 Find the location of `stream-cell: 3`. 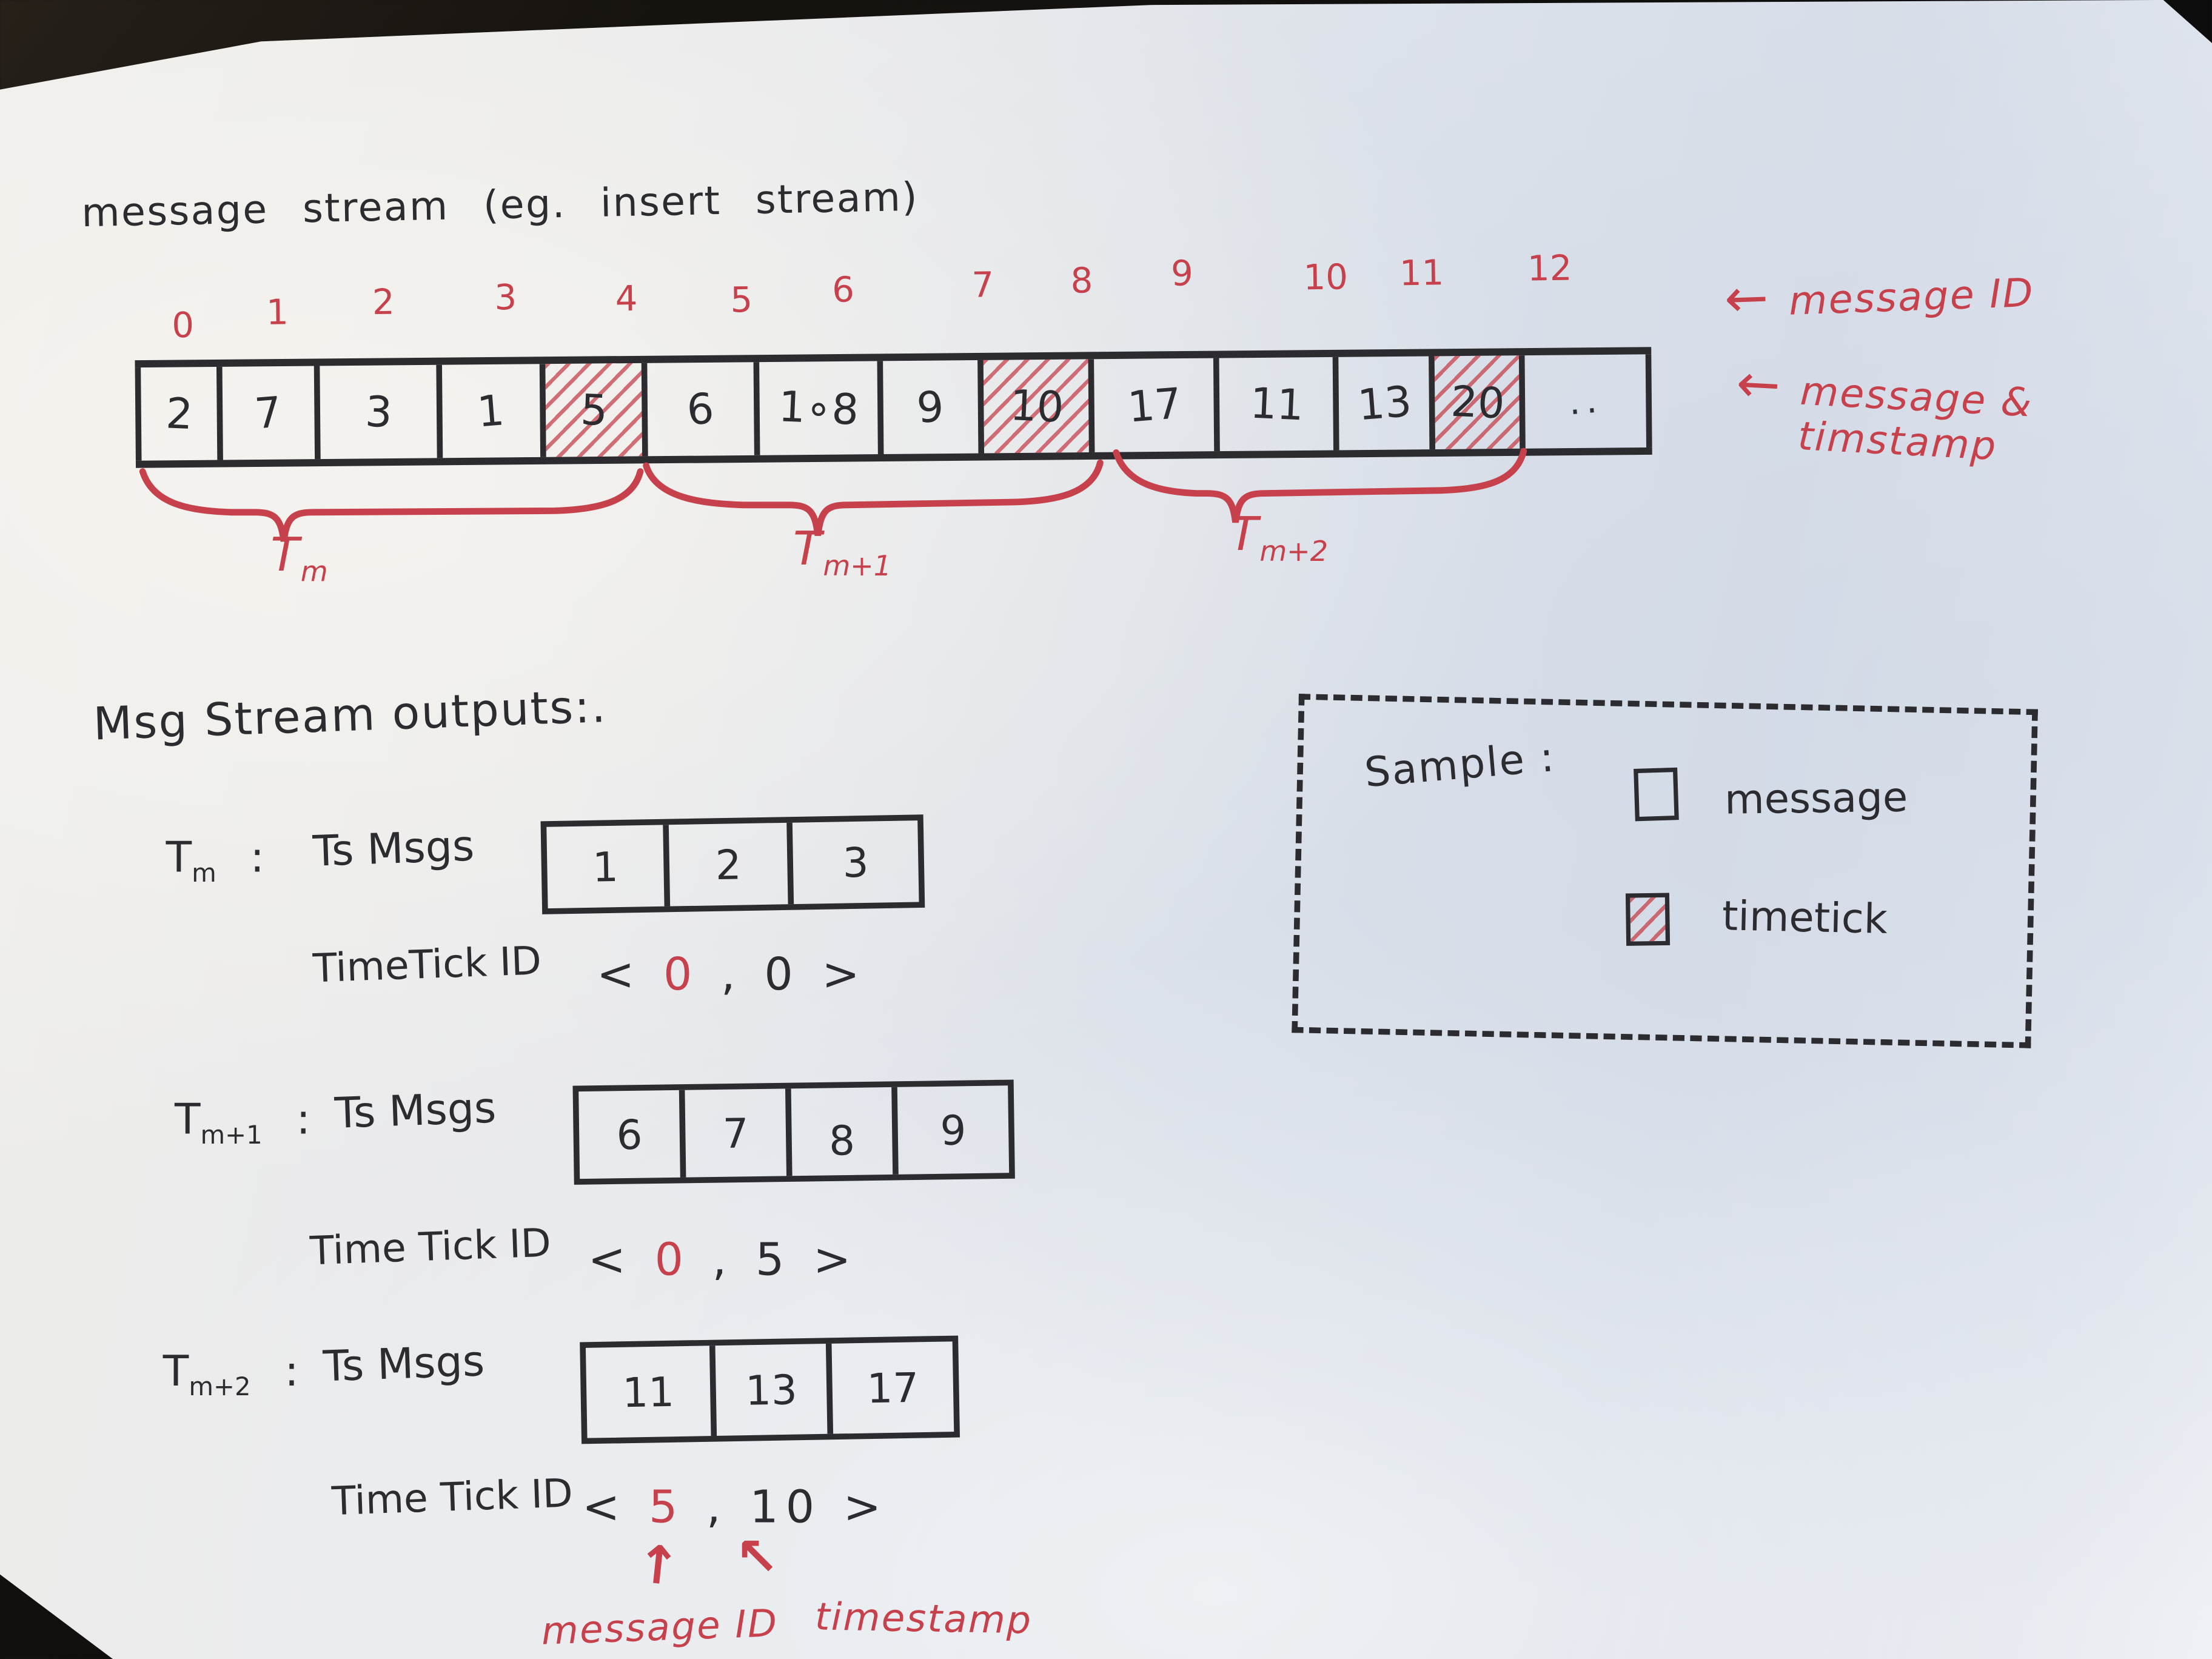

stream-cell: 3 is located at coordinates (382, 412).